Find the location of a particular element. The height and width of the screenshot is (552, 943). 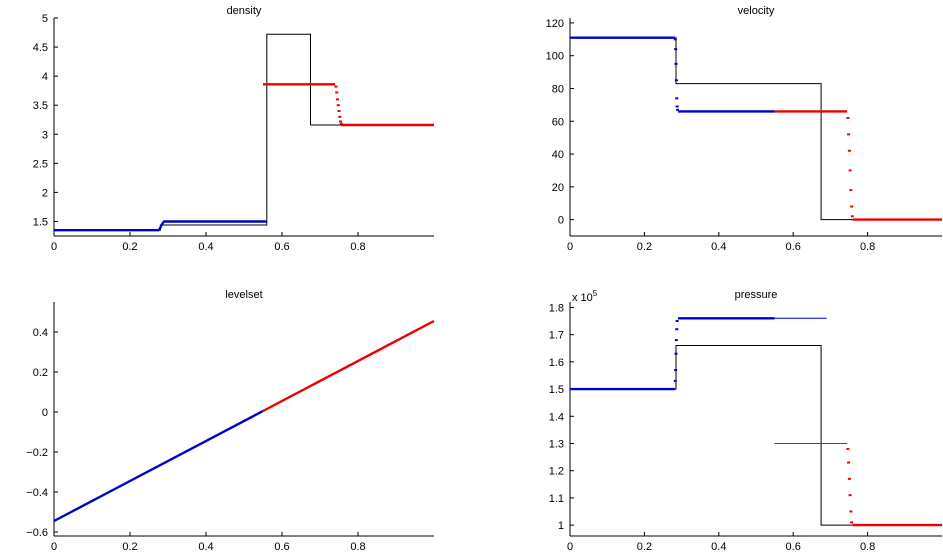

y-tick-label: 120 is located at coordinates (555, 24).